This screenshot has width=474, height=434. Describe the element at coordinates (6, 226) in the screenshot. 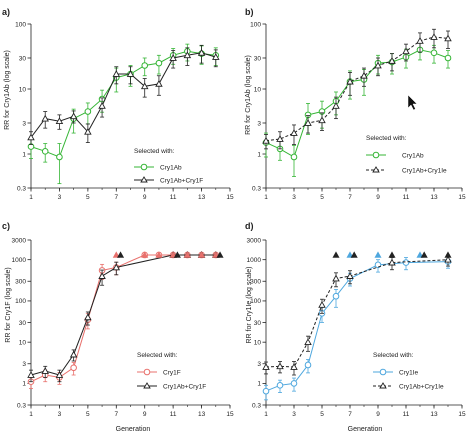

I see `panel-label: c)` at that location.